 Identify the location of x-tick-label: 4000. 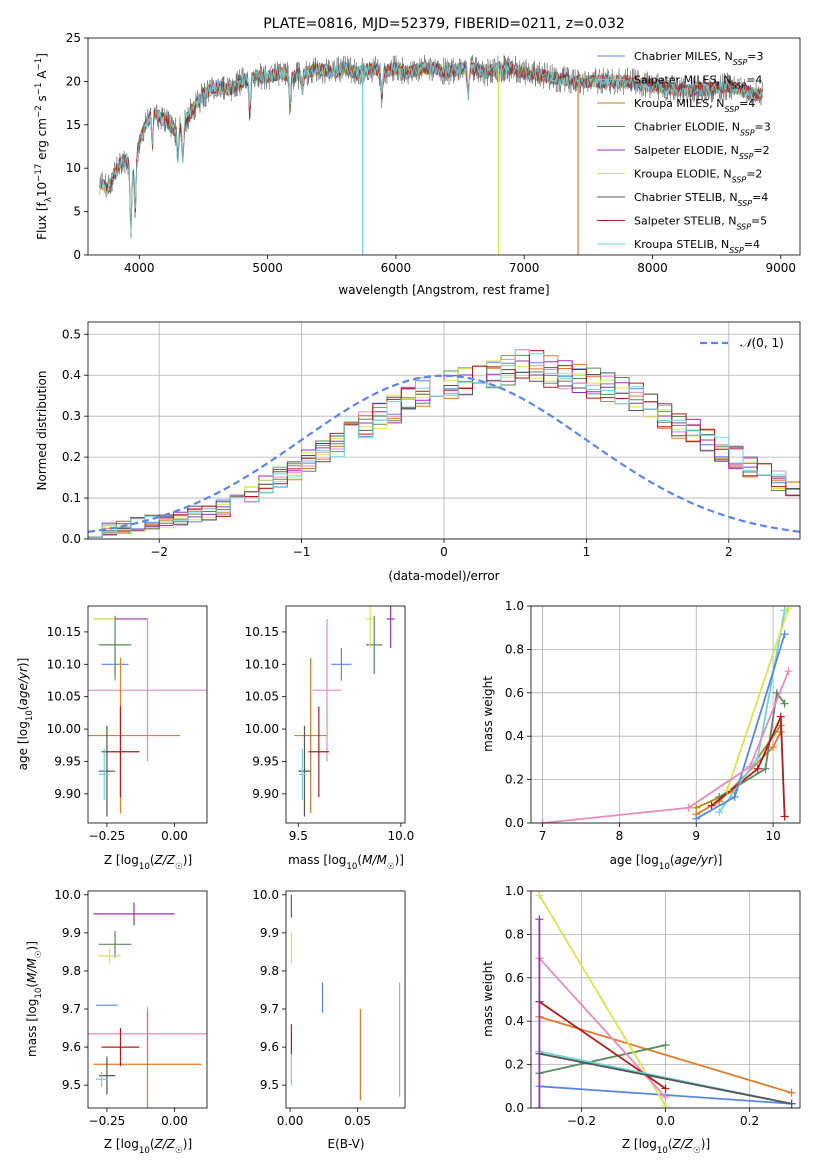
(139, 268).